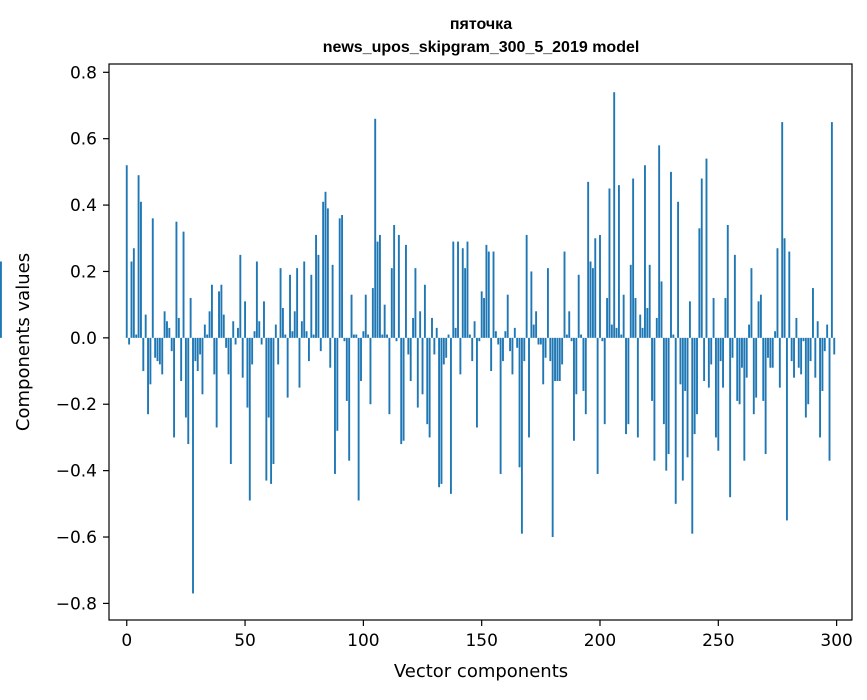 This screenshot has width=867, height=700. What do you see at coordinates (76, 405) in the screenshot?
I see `y-tick-label: −0.2` at bounding box center [76, 405].